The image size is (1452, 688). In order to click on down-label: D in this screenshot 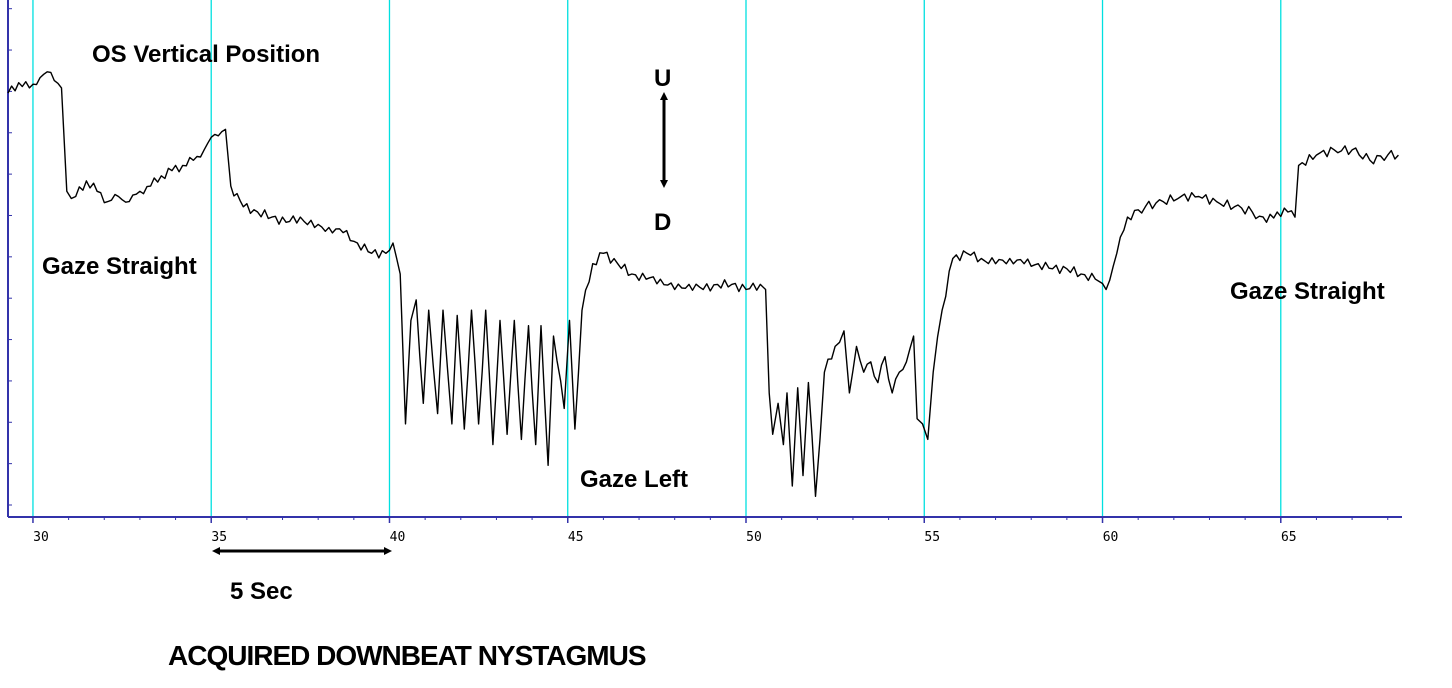, I will do `click(662, 222)`.